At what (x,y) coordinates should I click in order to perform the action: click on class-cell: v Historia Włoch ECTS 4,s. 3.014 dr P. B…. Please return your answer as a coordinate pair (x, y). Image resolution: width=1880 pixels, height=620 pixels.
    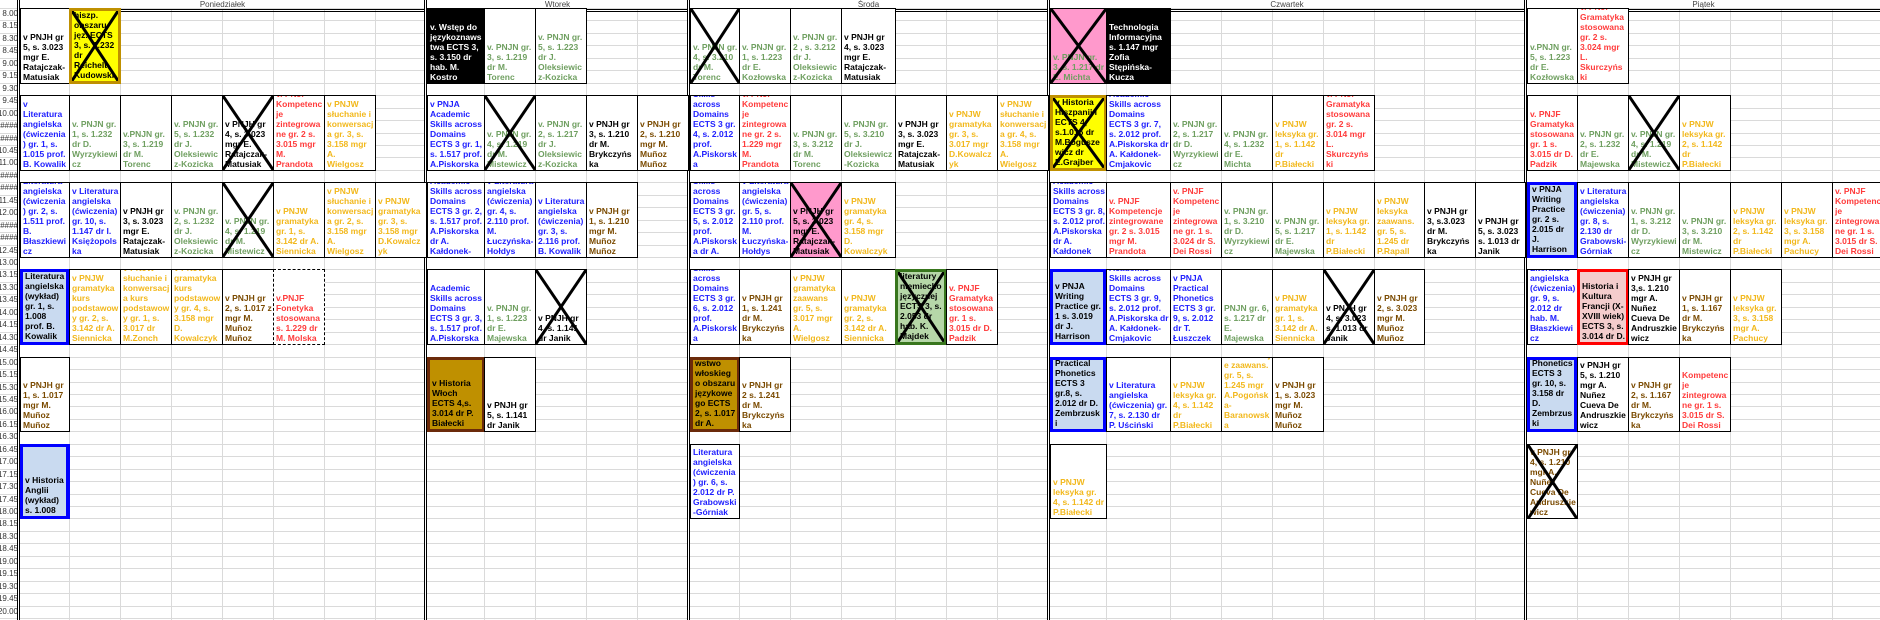
    Looking at the image, I should click on (456, 394).